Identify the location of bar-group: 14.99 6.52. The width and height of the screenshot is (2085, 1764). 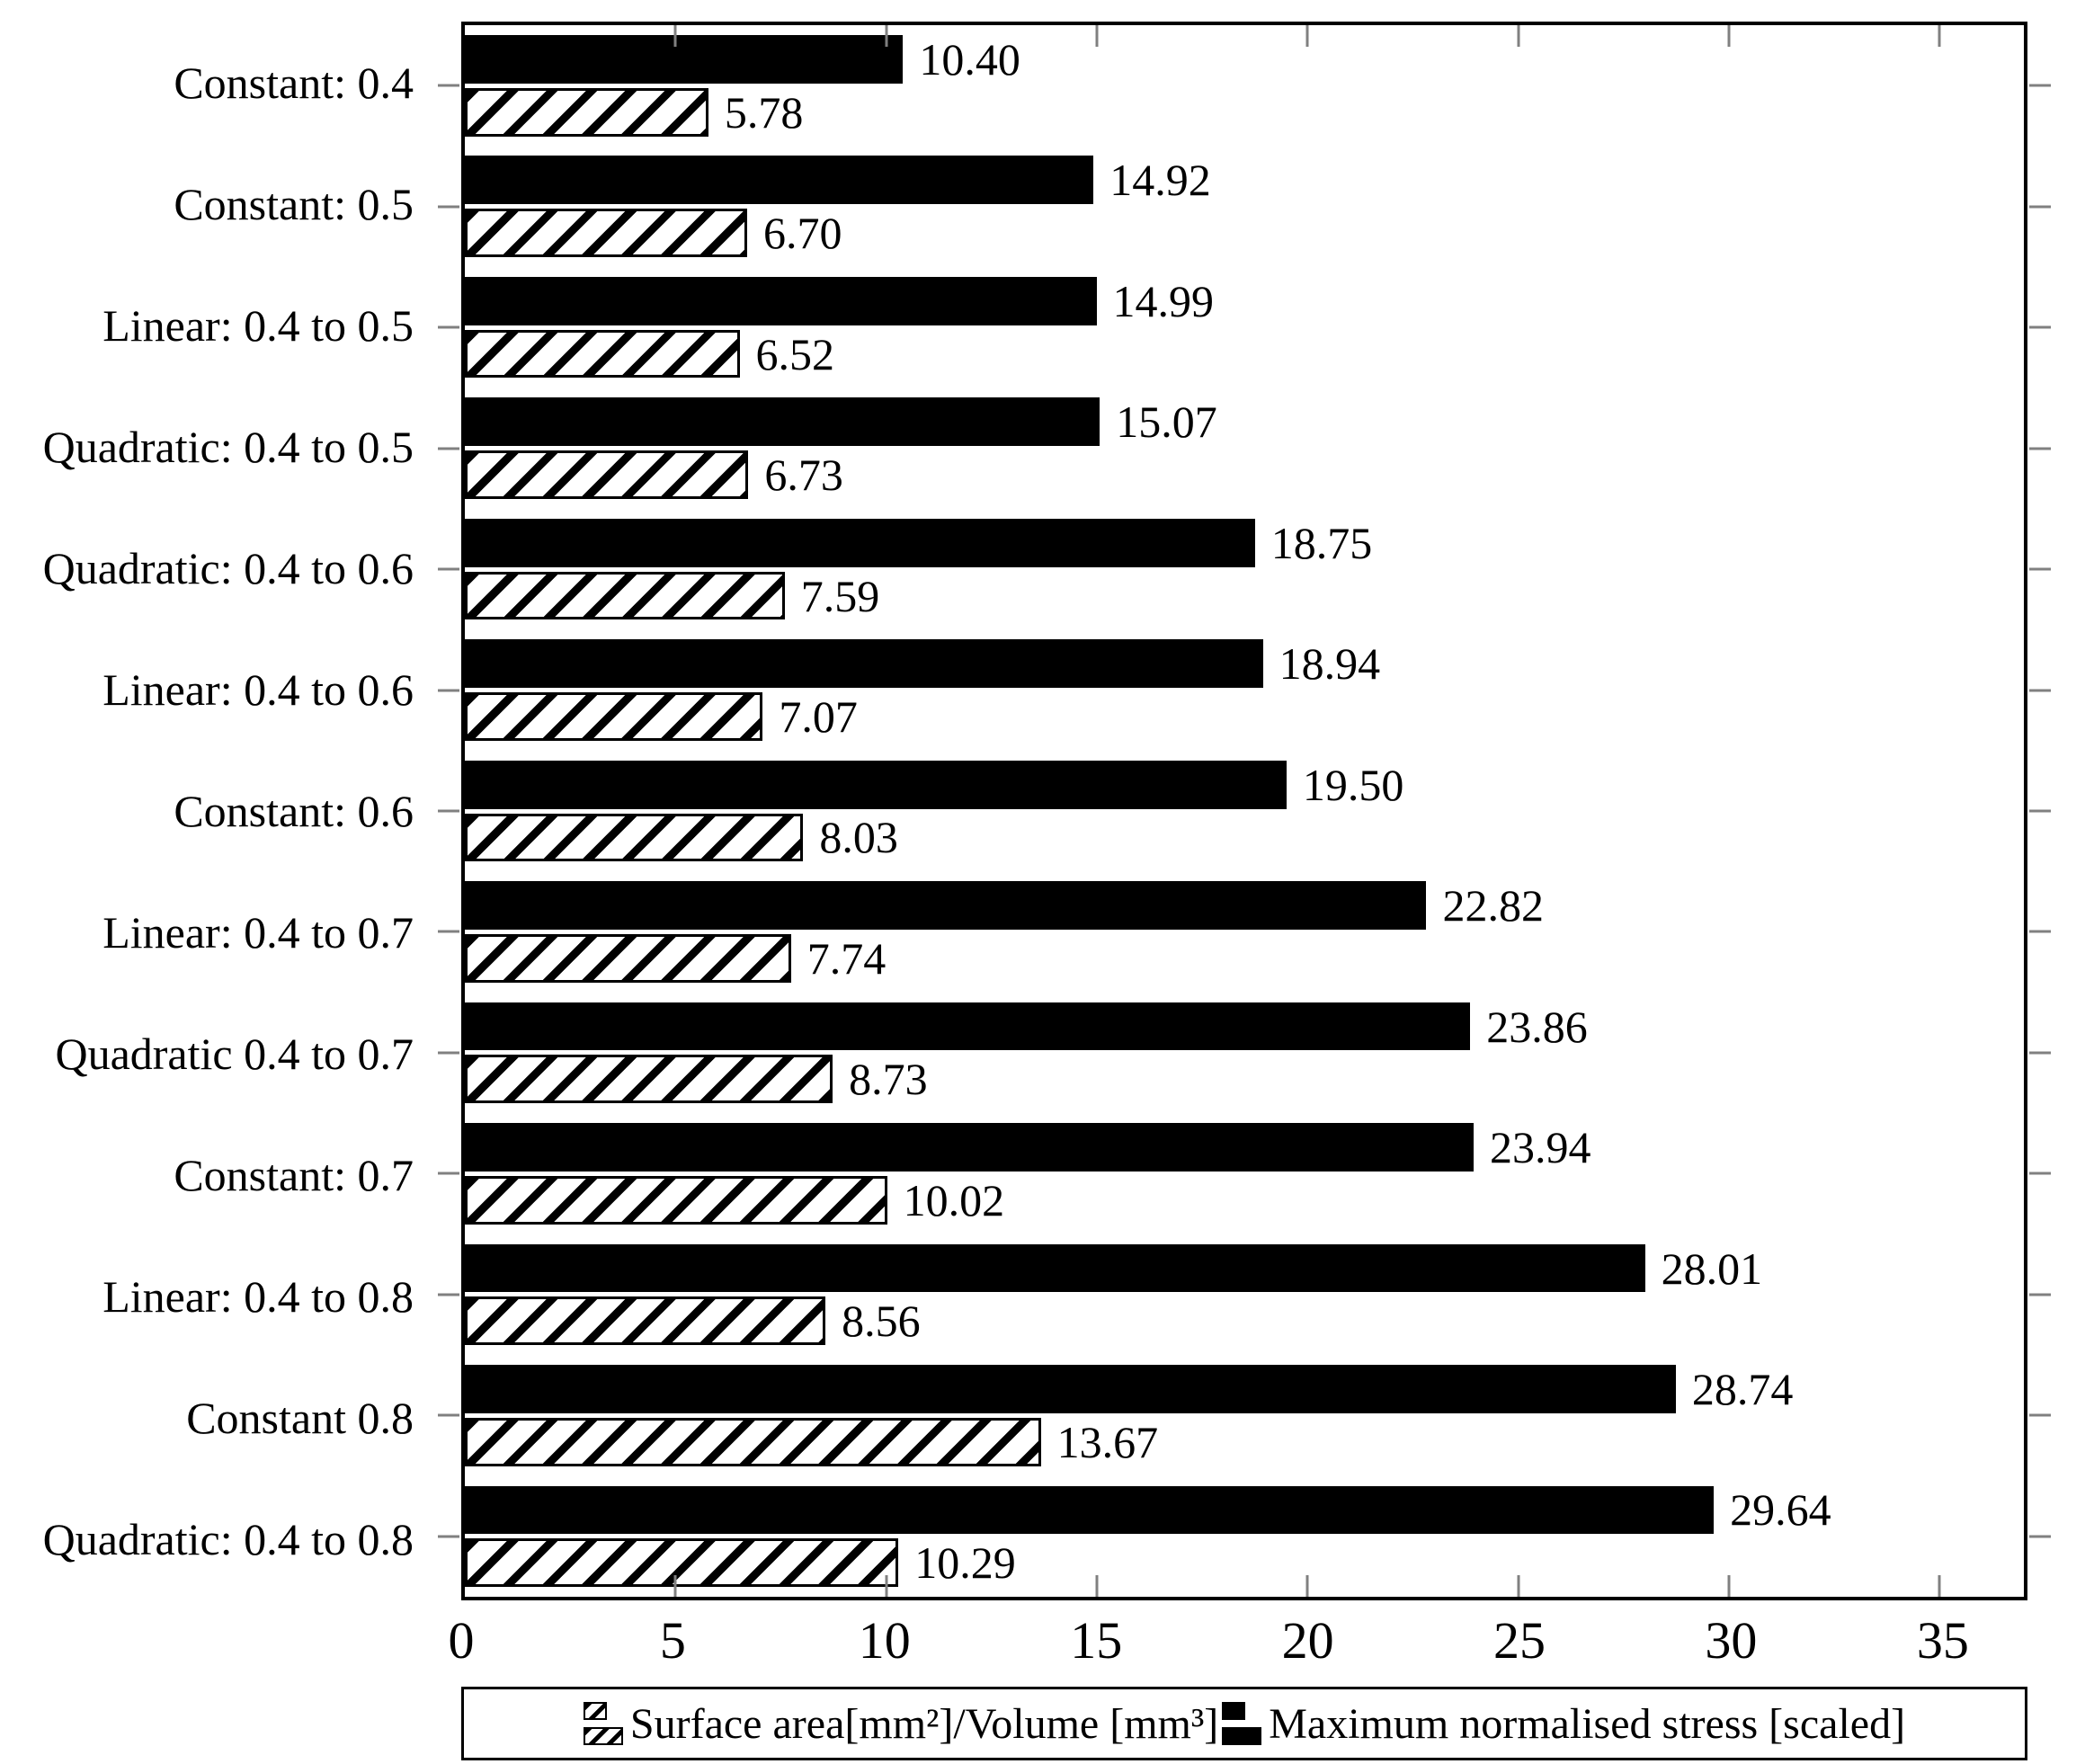
(1244, 327).